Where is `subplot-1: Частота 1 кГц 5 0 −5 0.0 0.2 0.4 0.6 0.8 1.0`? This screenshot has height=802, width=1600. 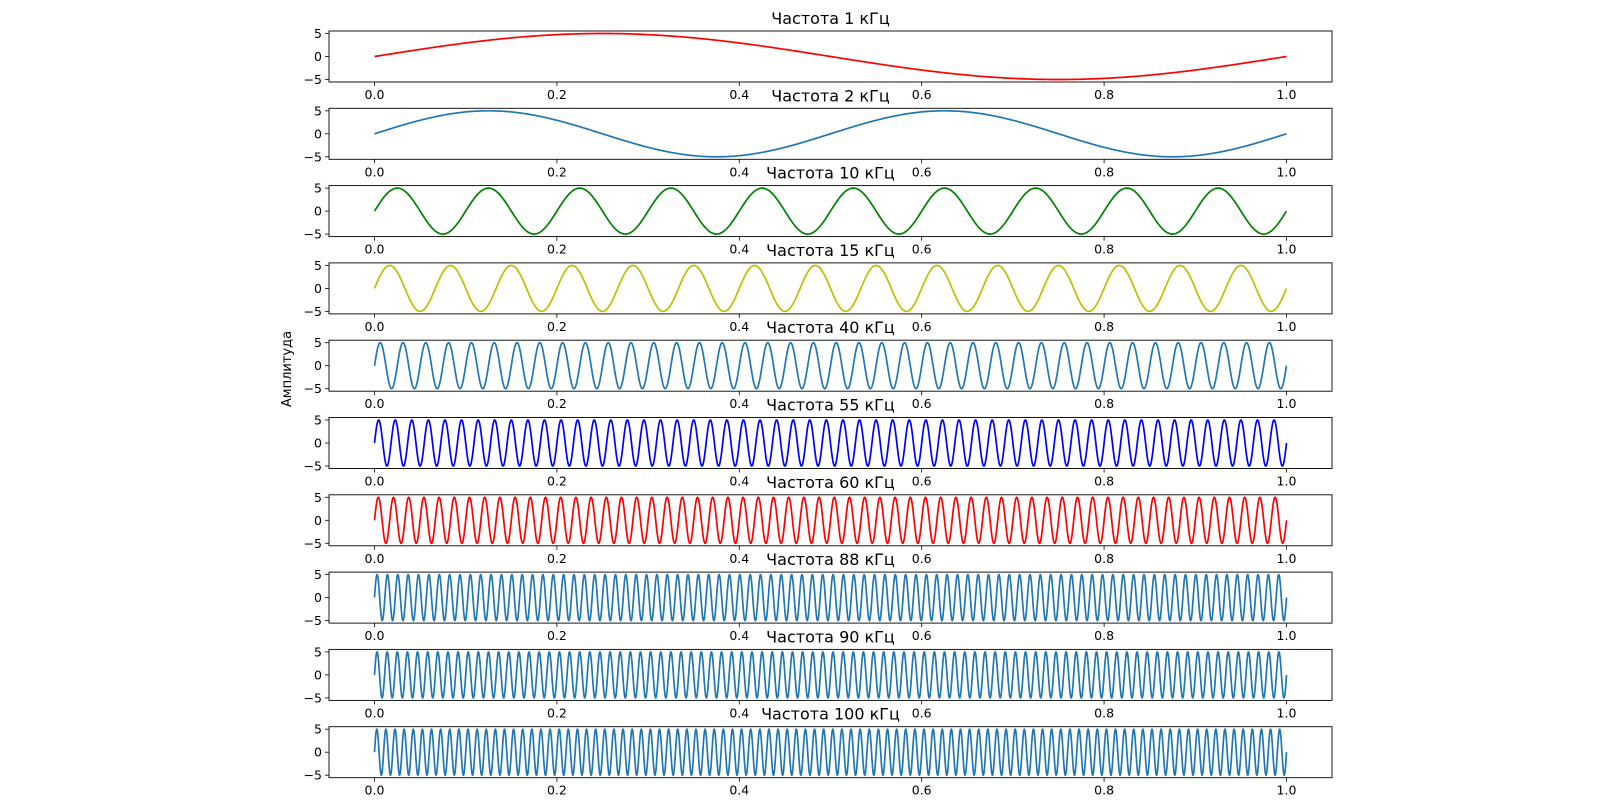
subplot-1: Частота 1 кГц 5 0 −5 0.0 0.2 0.4 0.6 0.8 1.0 is located at coordinates (818, 55).